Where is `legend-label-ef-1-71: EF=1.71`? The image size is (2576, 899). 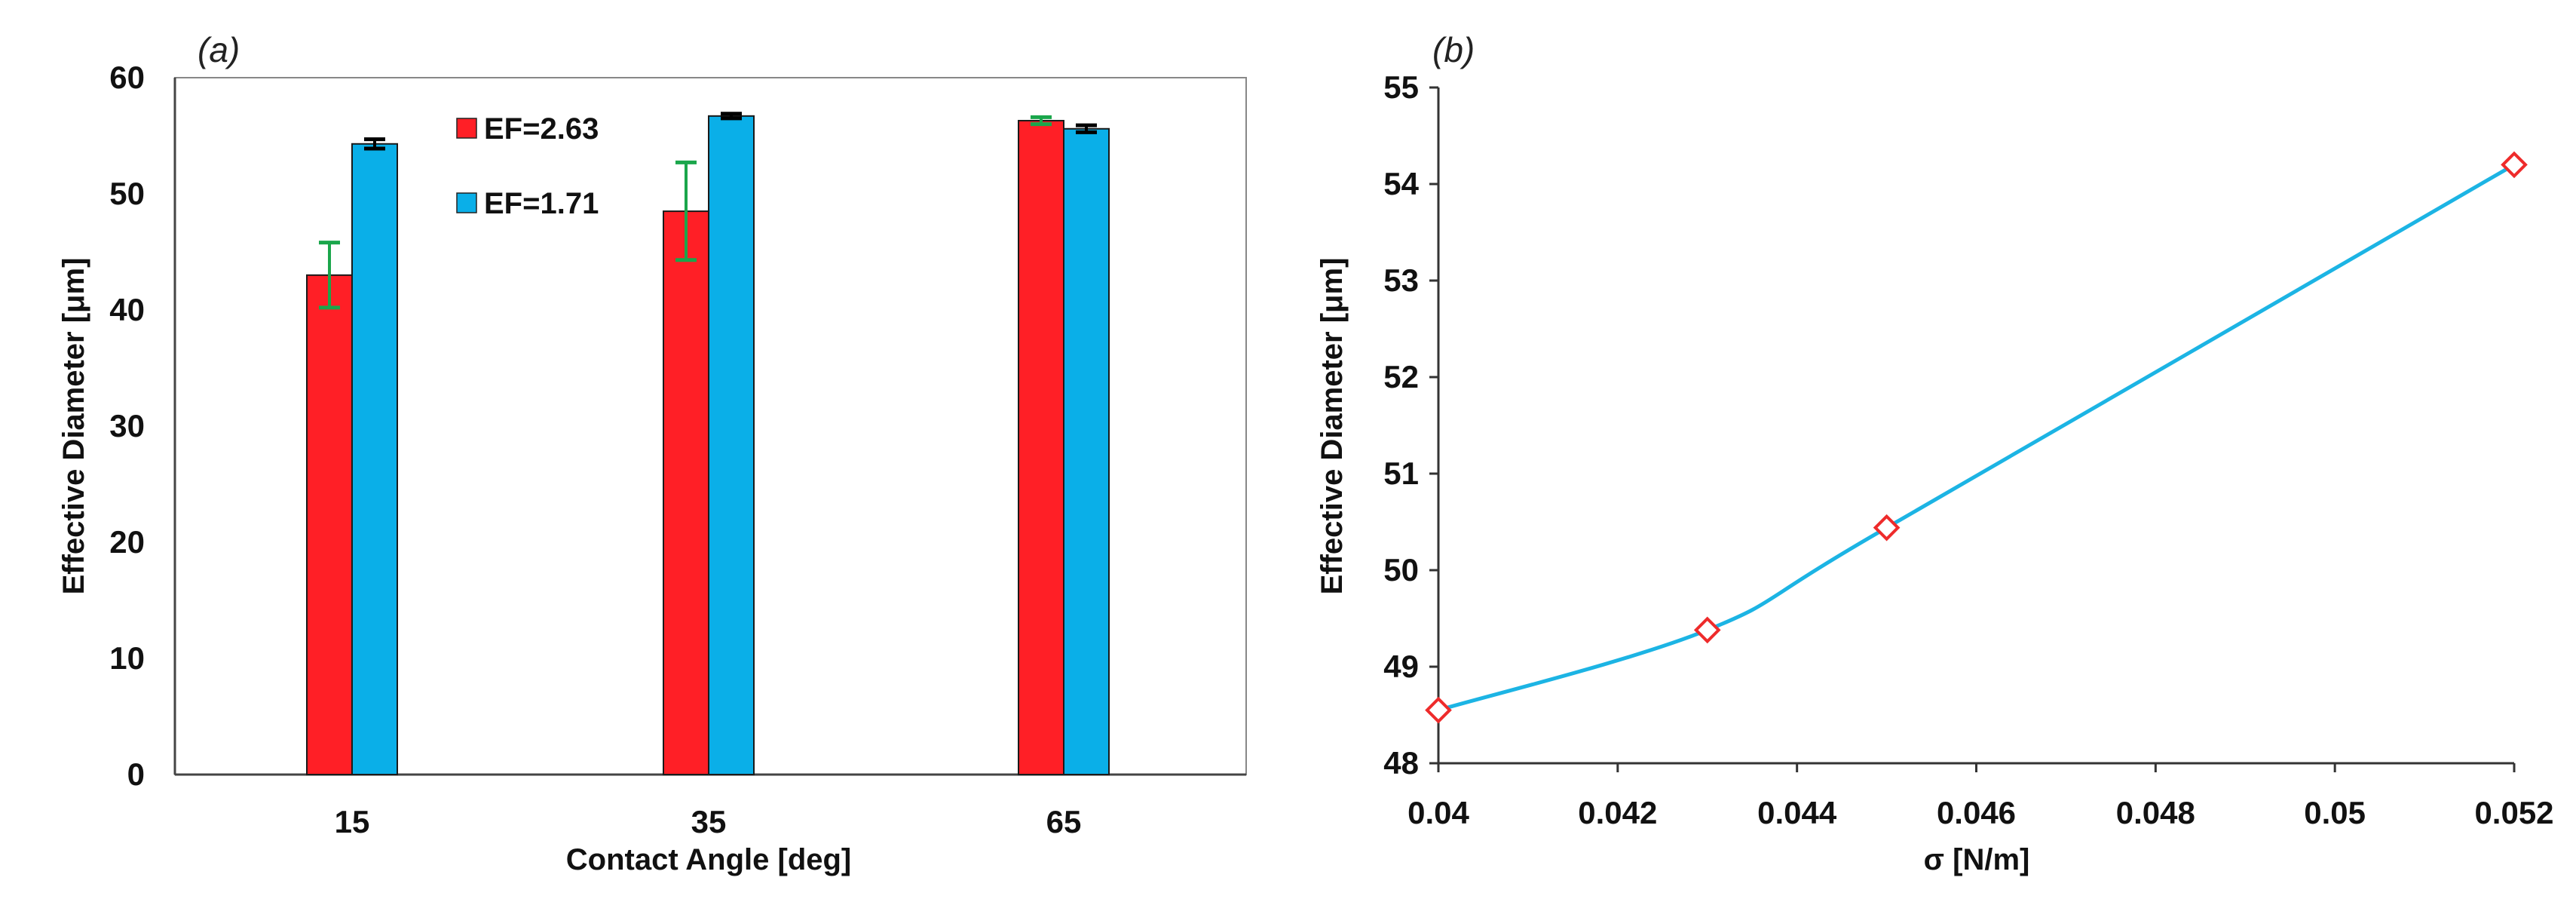 legend-label-ef-1-71: EF=1.71 is located at coordinates (541, 203).